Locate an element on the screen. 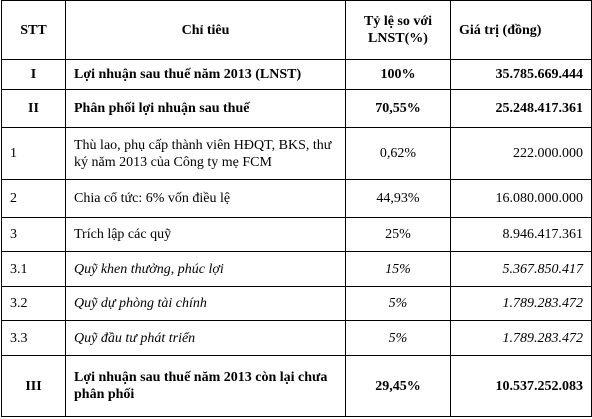 The width and height of the screenshot is (592, 419). table-cell: 35.785.669.444 is located at coordinates (521, 74).